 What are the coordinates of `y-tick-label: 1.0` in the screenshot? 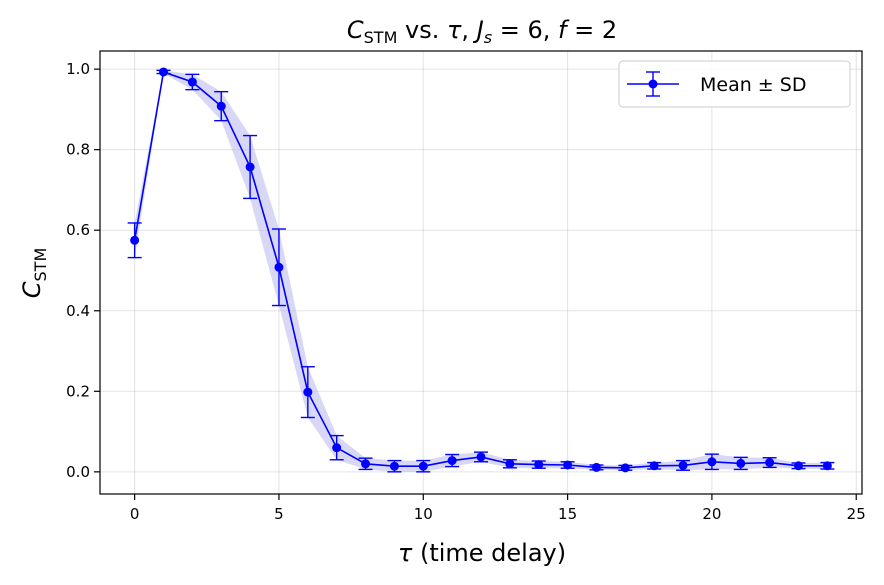 It's located at (78, 69).